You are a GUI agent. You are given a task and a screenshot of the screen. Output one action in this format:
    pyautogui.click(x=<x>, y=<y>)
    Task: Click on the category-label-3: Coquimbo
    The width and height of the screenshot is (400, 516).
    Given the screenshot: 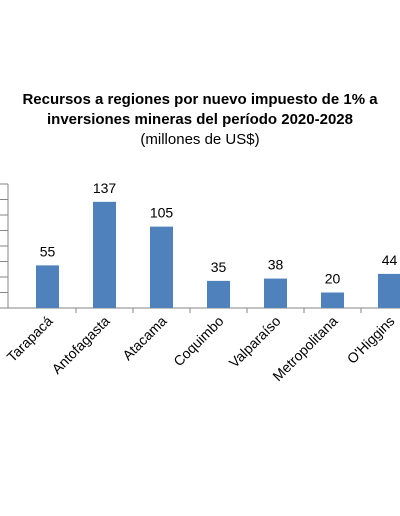 What is the action you would take?
    pyautogui.click(x=198, y=341)
    